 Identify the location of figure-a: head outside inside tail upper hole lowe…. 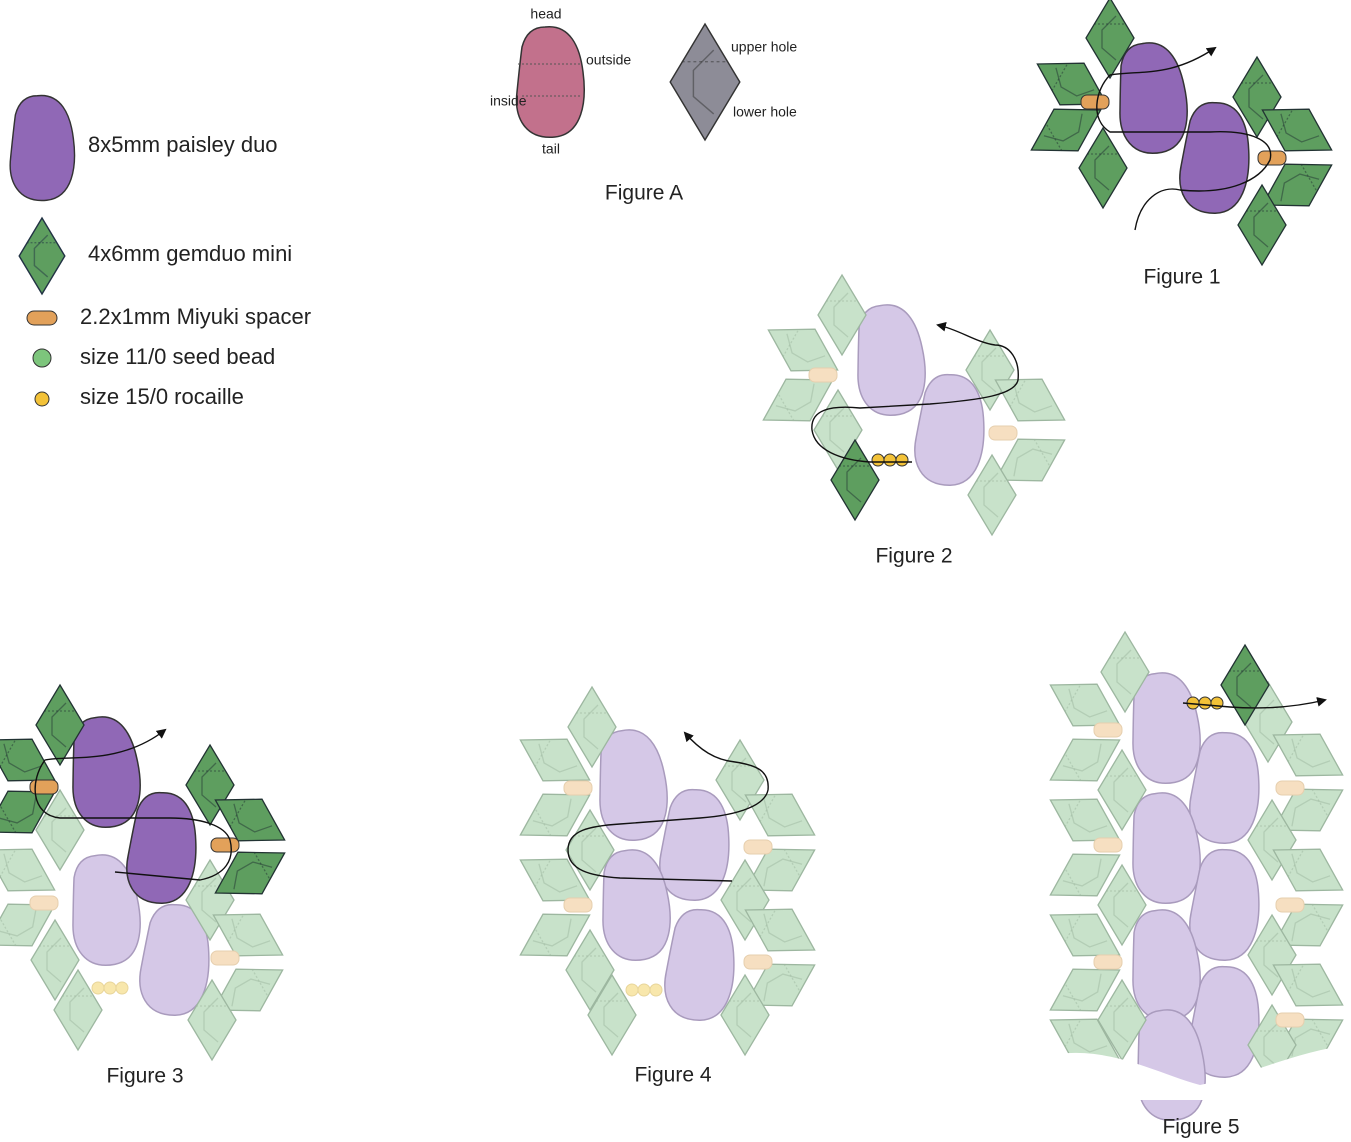
(643, 105).